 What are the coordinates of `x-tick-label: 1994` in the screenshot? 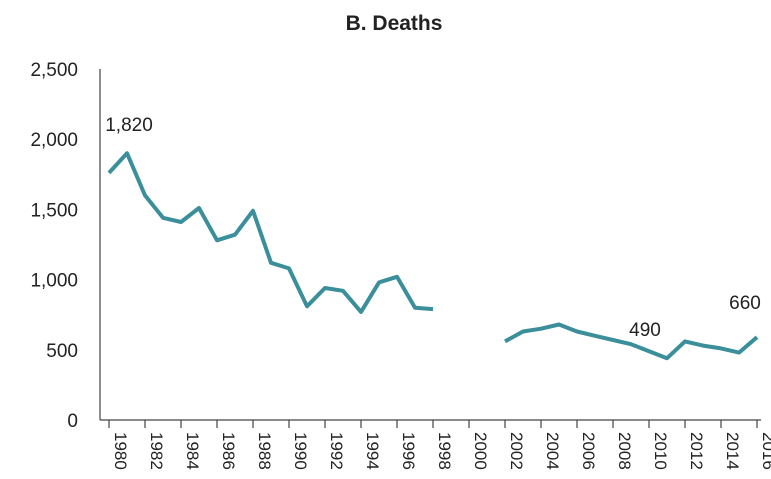 It's located at (372, 451).